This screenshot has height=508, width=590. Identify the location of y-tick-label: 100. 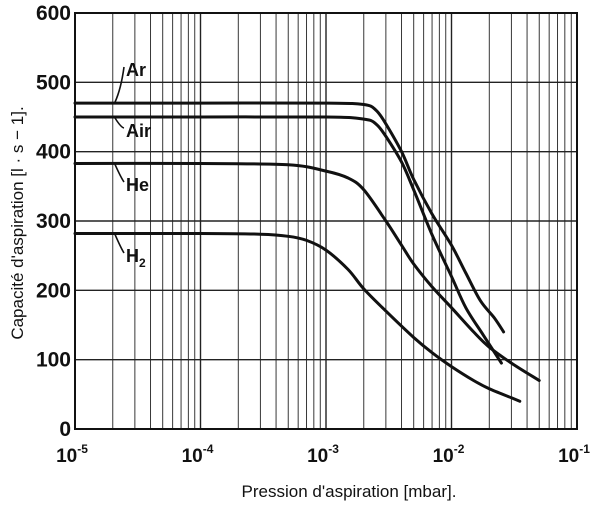
(53, 360).